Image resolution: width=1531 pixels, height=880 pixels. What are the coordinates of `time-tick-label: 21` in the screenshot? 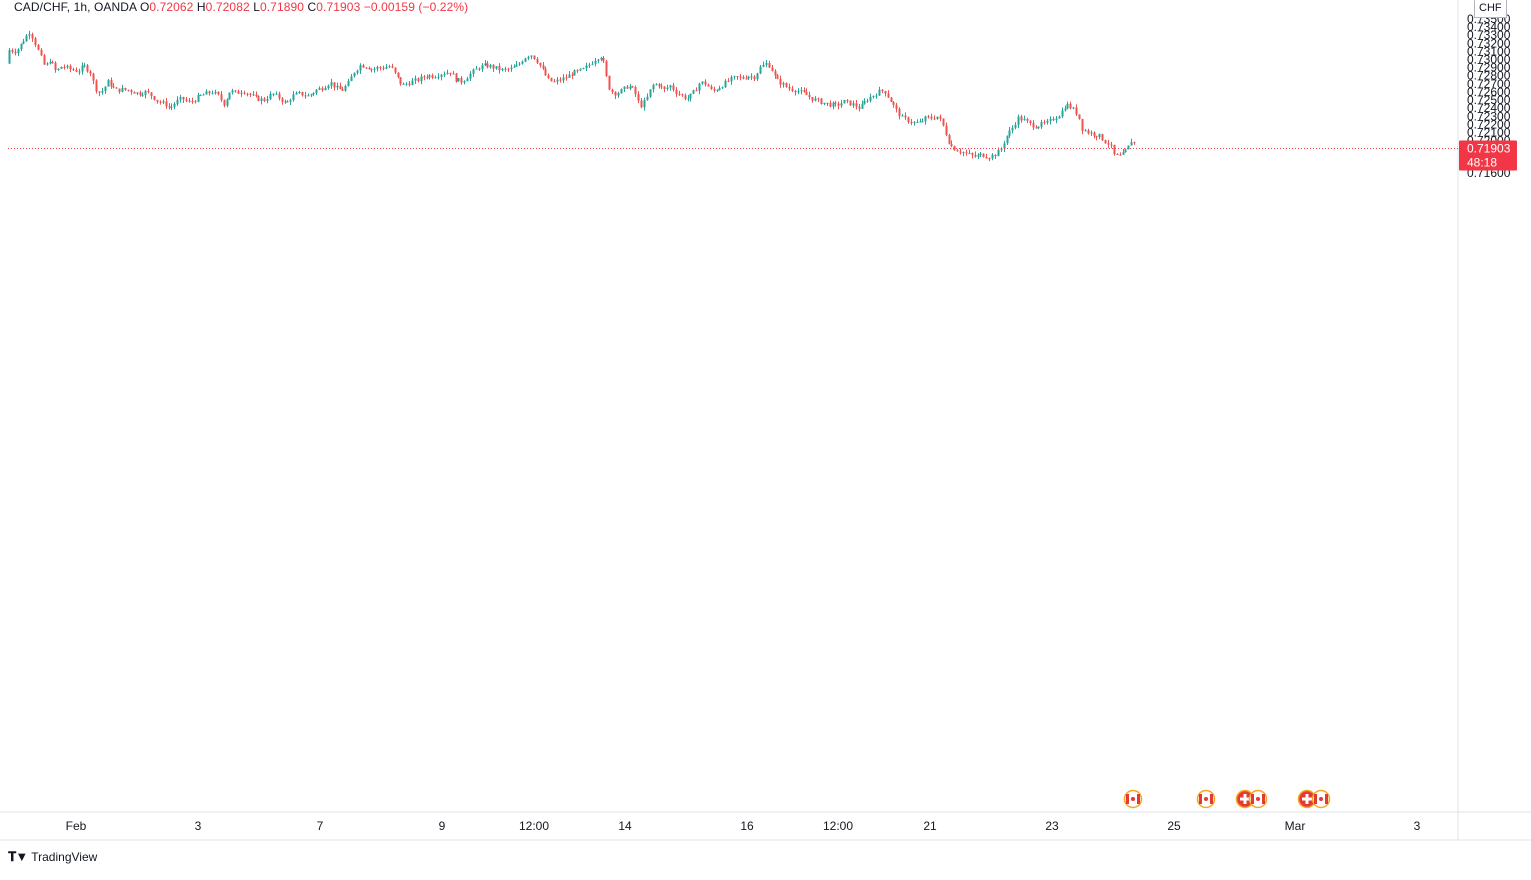 It's located at (930, 826).